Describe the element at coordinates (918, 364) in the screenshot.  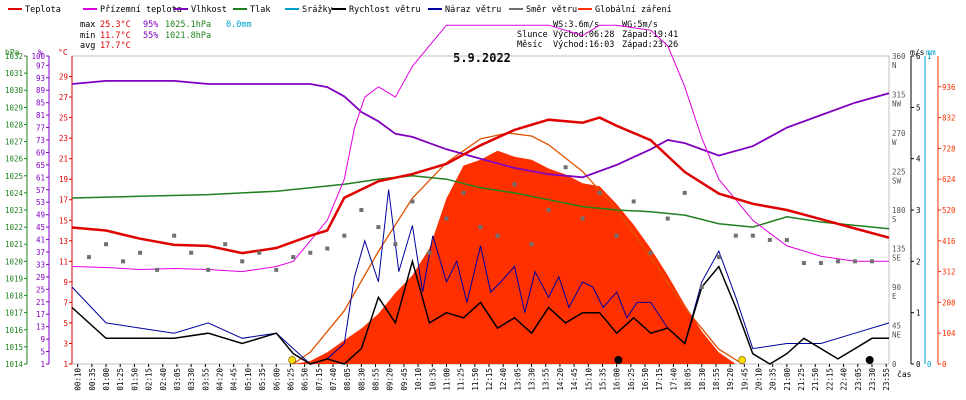
I see `axis-label-wind-0: 0` at that location.